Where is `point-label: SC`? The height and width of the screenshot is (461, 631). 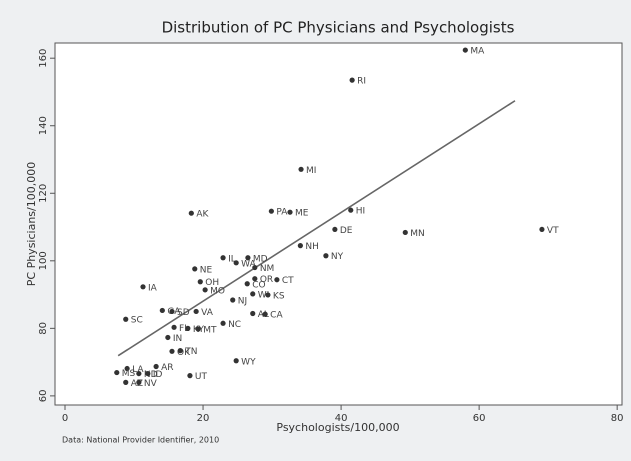 point-label: SC is located at coordinates (137, 321).